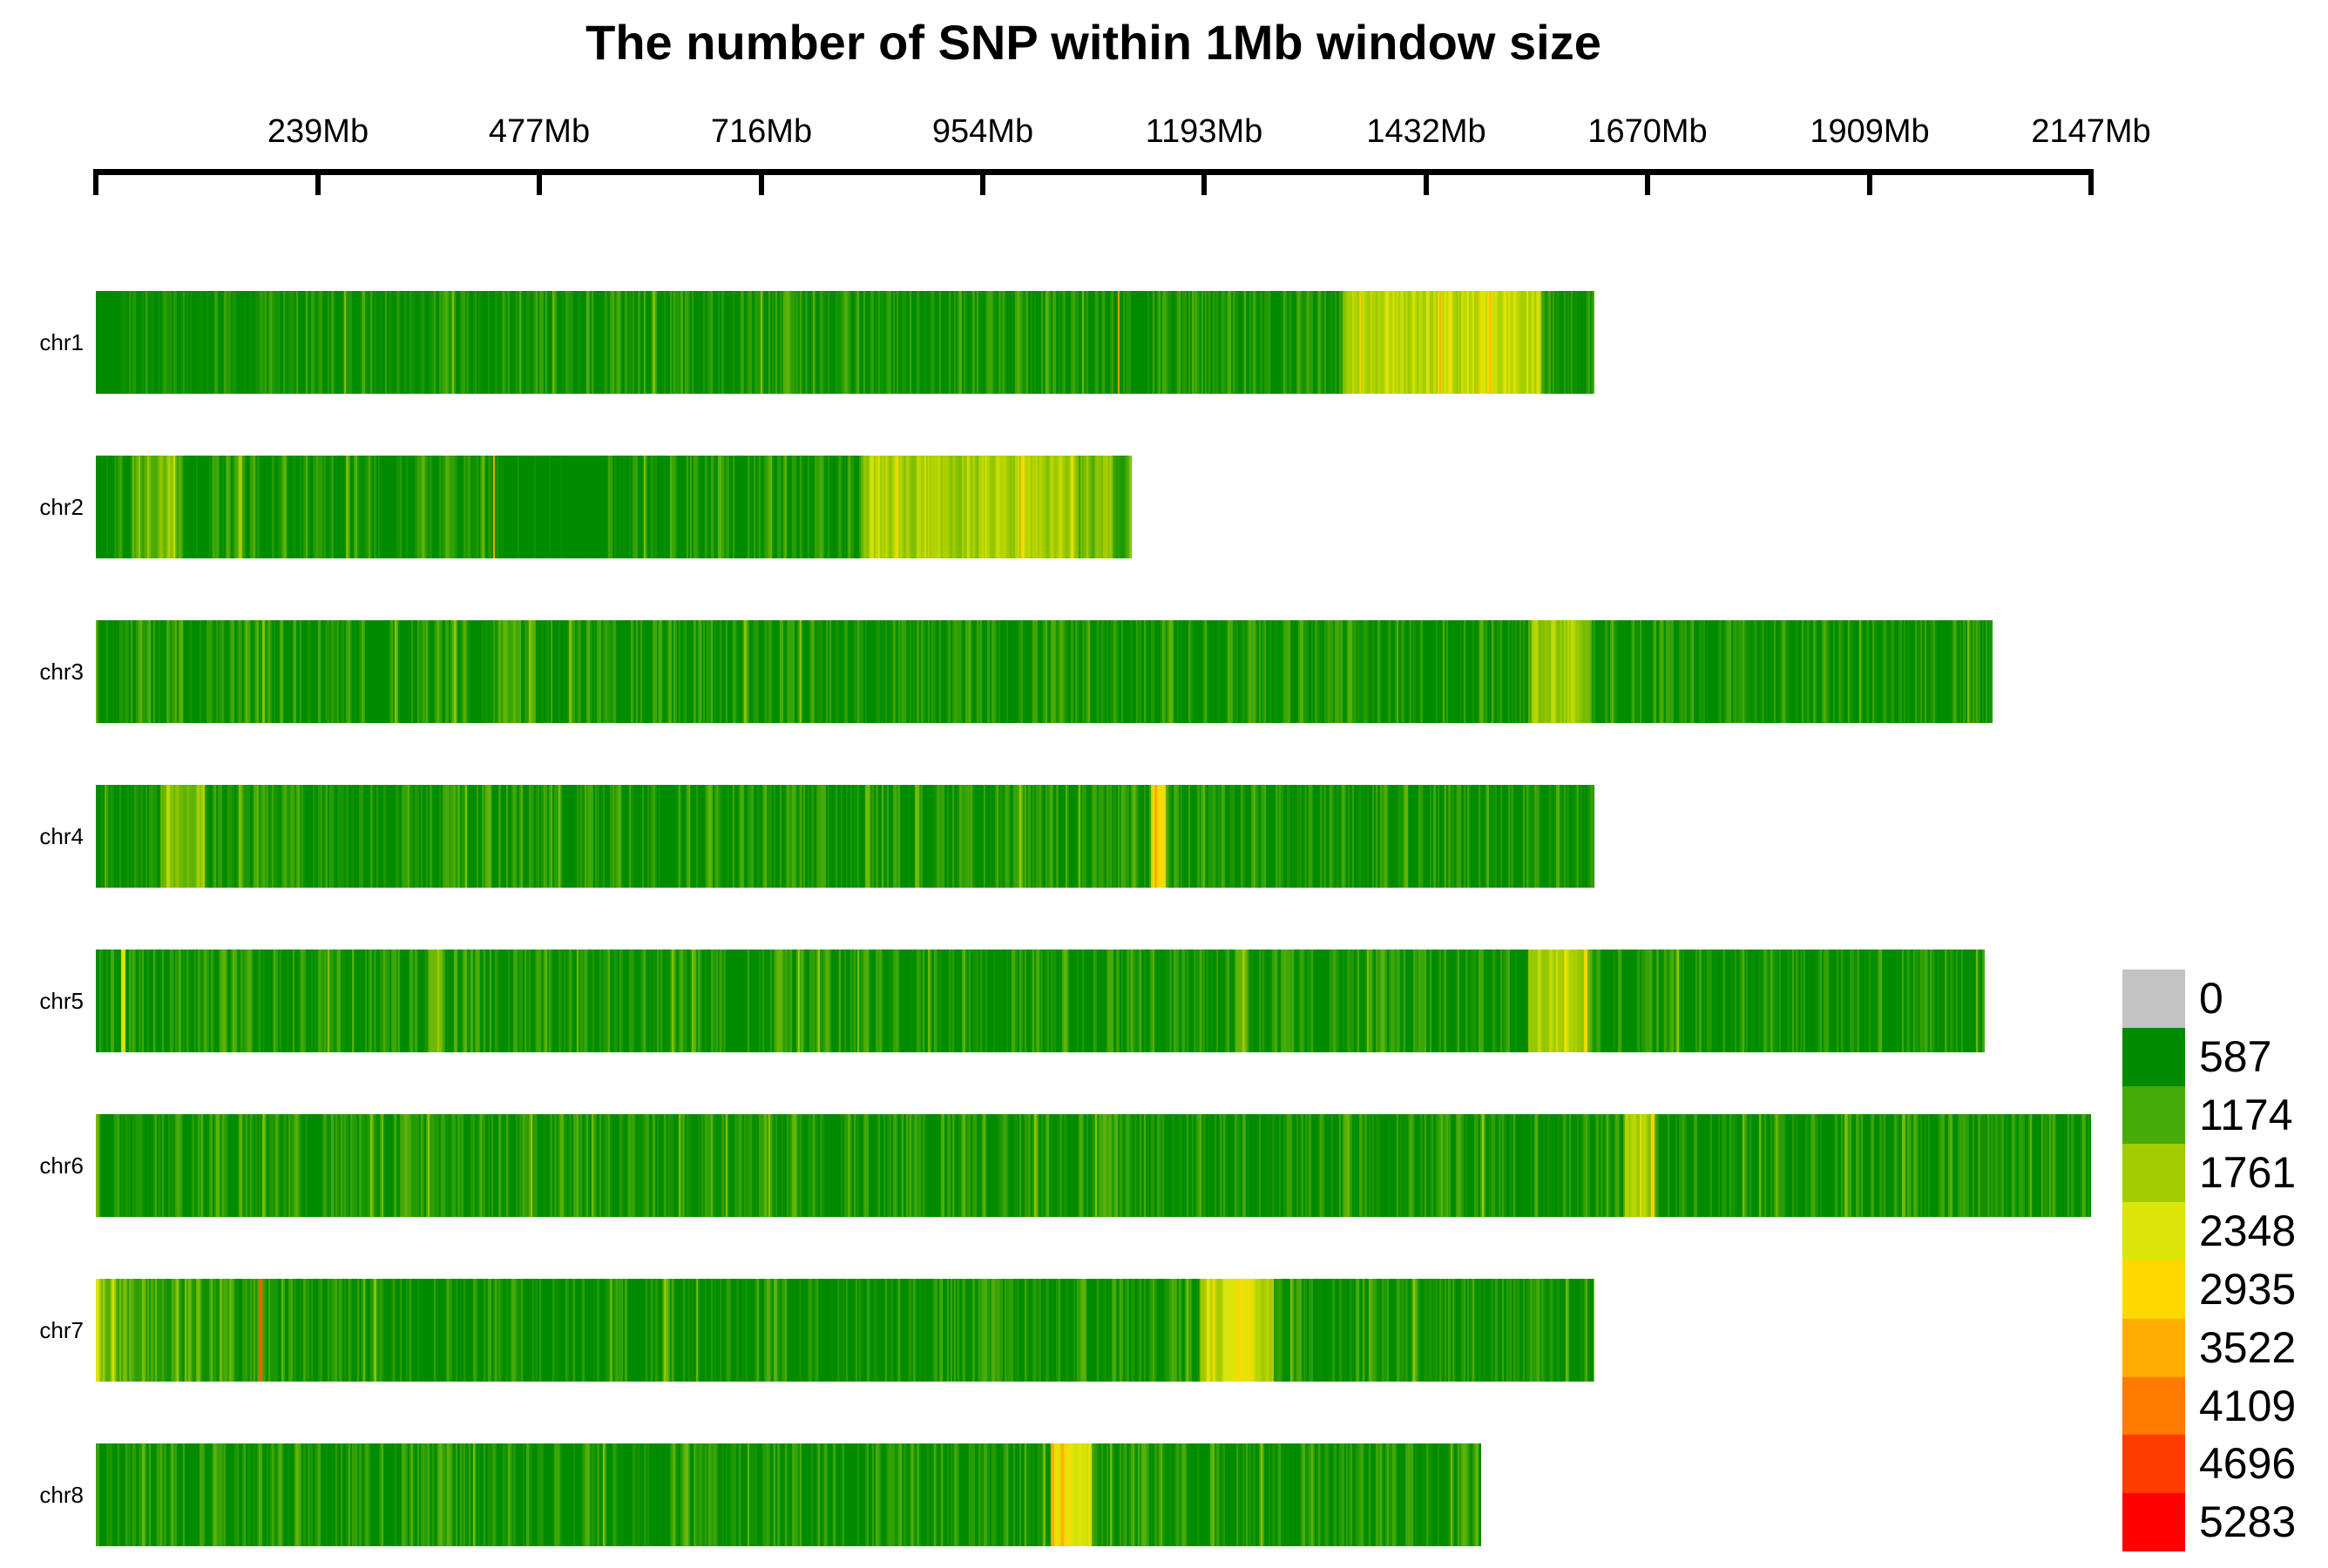 The height and width of the screenshot is (1568, 2328). I want to click on legend-label: 1761, so click(2248, 1172).